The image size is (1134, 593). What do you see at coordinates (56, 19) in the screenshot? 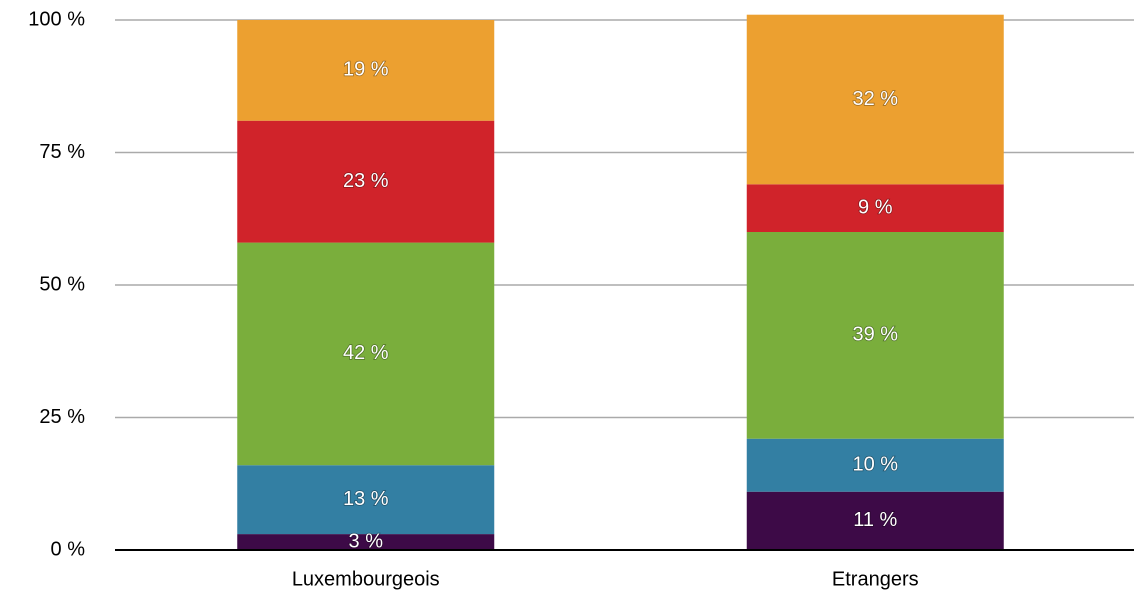
I see `y-tick-label: 100 %` at bounding box center [56, 19].